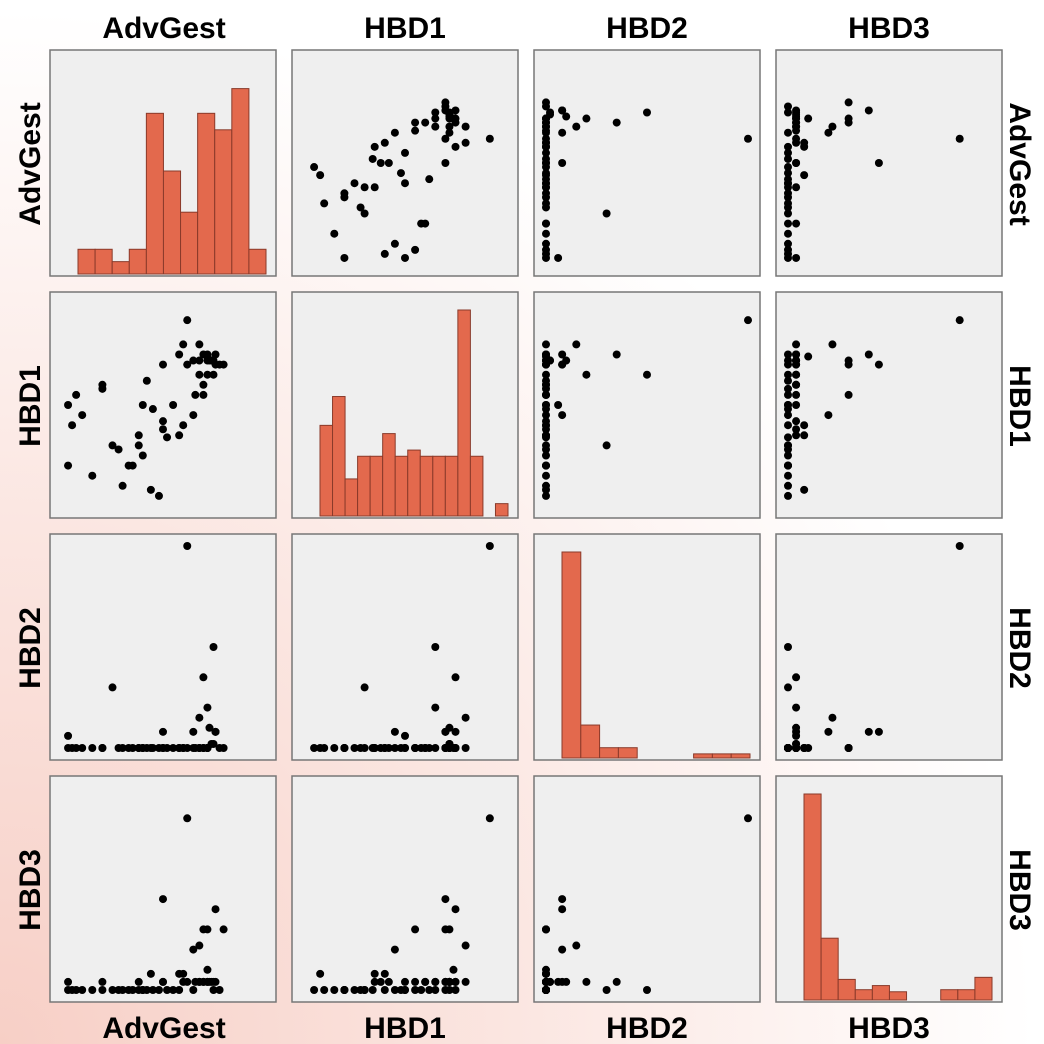  I want to click on panel-hbd1-vs-hbd2, so click(647, 405).